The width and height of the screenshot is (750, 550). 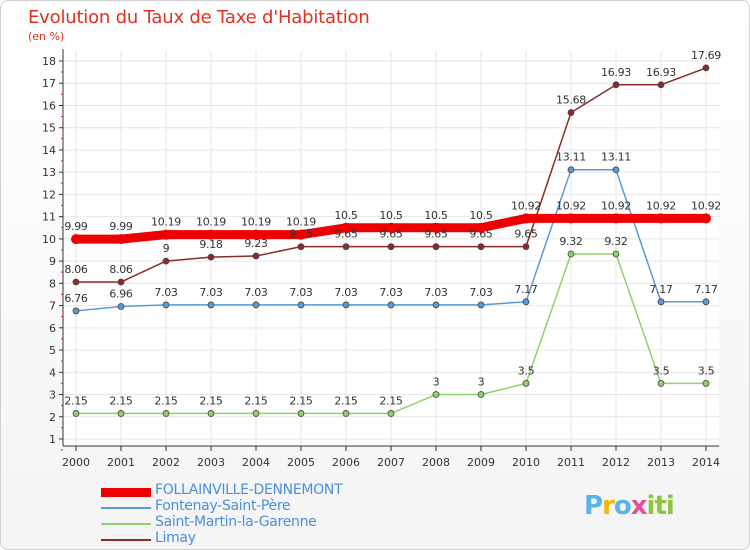 I want to click on legend-label: FOLLAINVILLE-DENNEMONT, so click(x=249, y=490).